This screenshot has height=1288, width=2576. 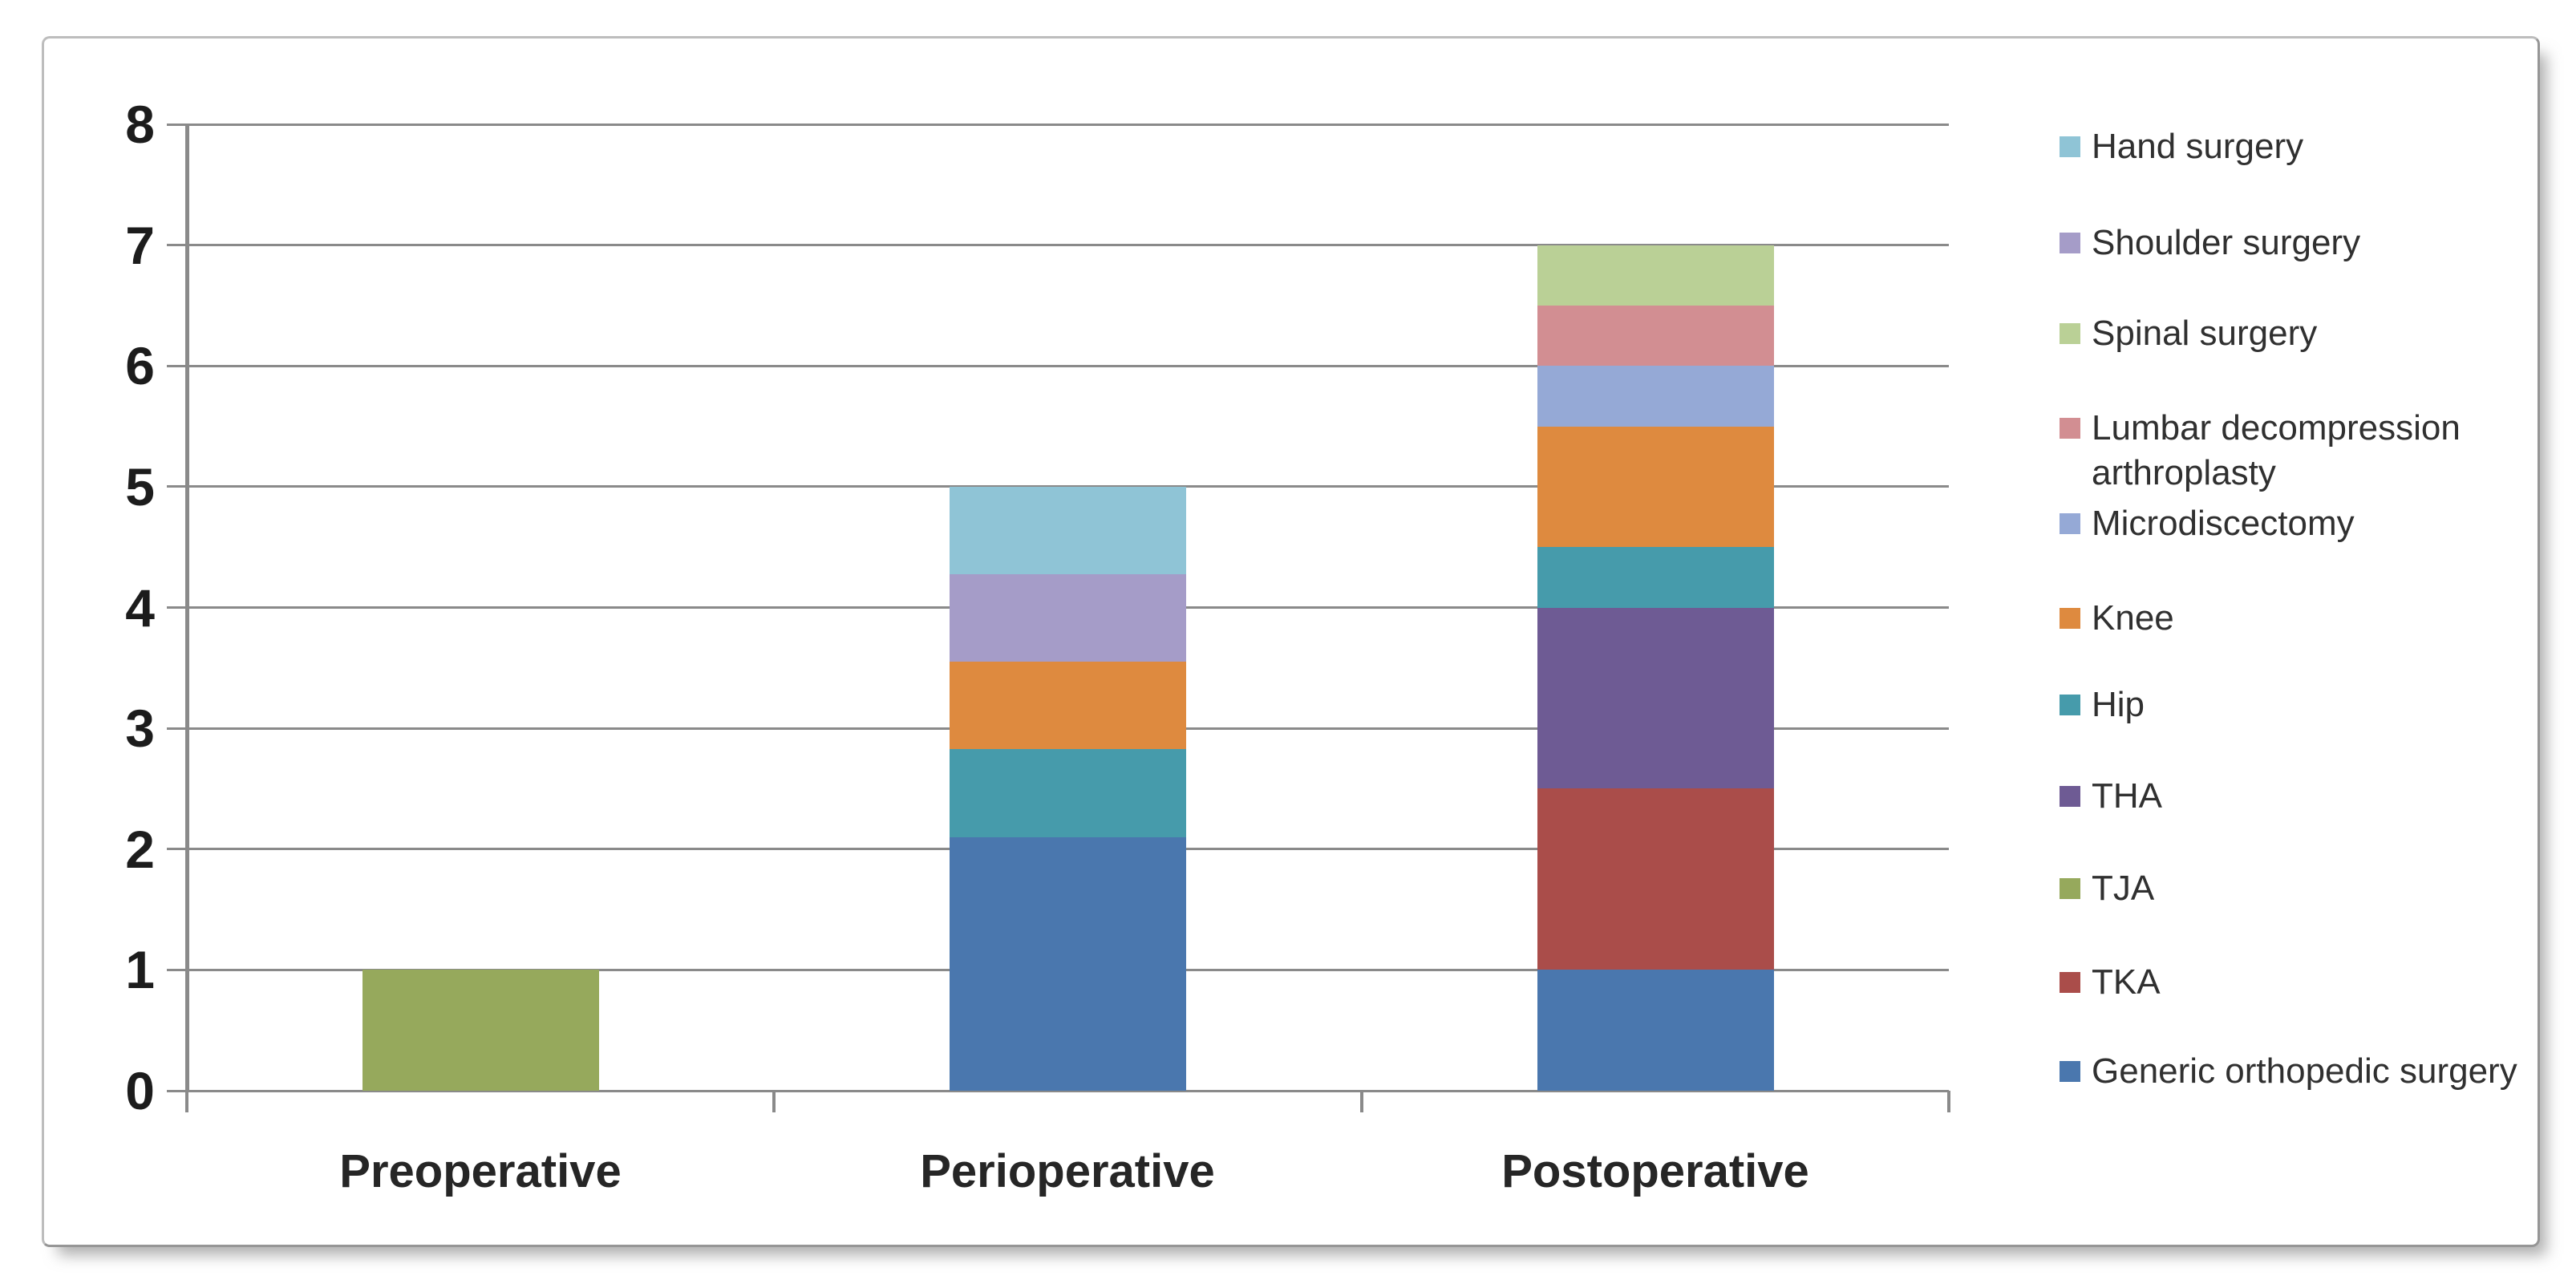 I want to click on legend-item-shoulder-surgery: Shoulder surgery, so click(x=2300, y=243).